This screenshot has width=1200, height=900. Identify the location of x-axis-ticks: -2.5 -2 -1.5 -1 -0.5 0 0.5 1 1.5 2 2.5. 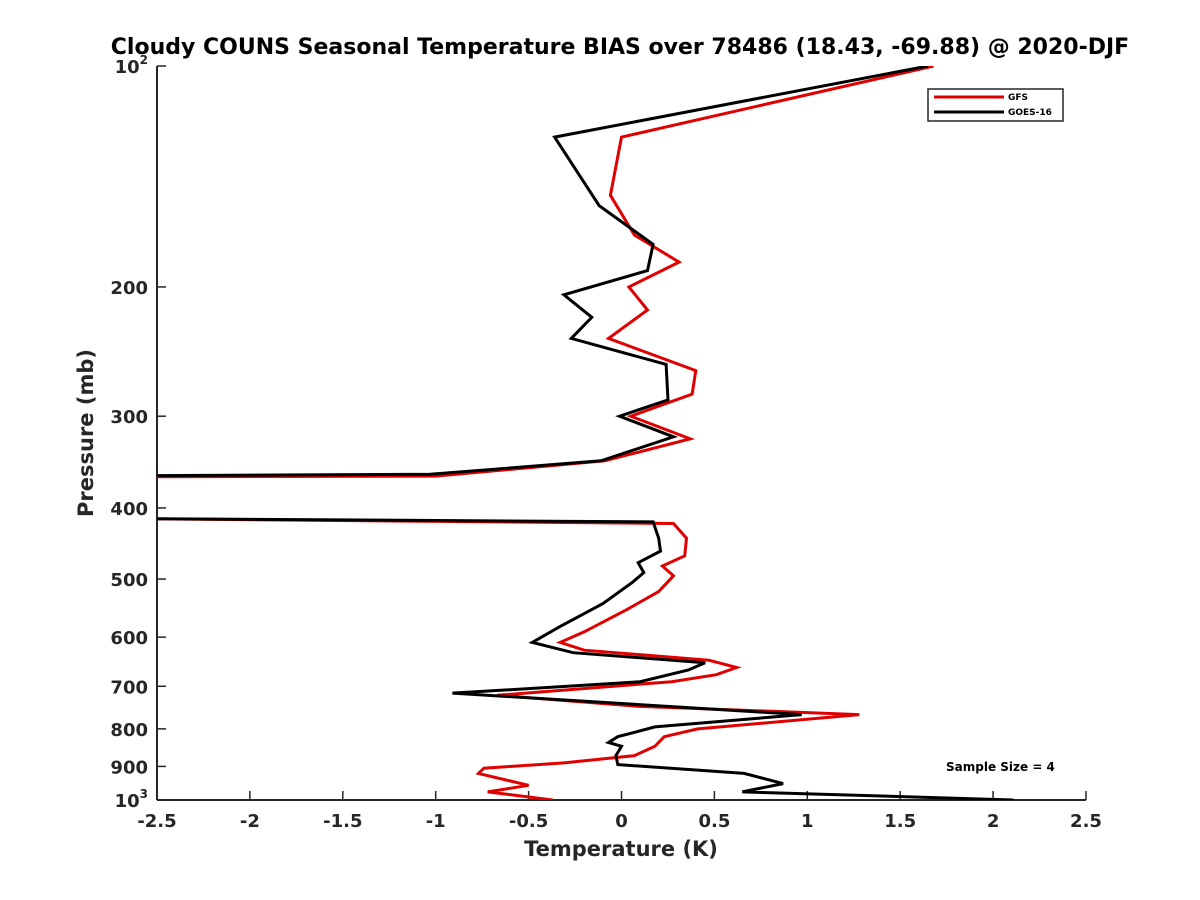
(619, 811).